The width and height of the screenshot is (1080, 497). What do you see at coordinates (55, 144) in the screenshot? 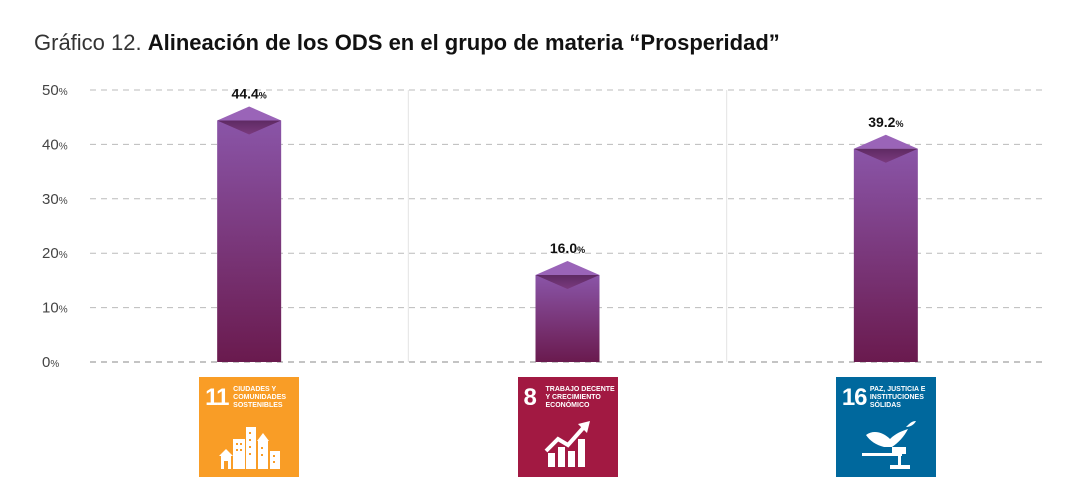
I see `y-tick-label: 40%` at bounding box center [55, 144].